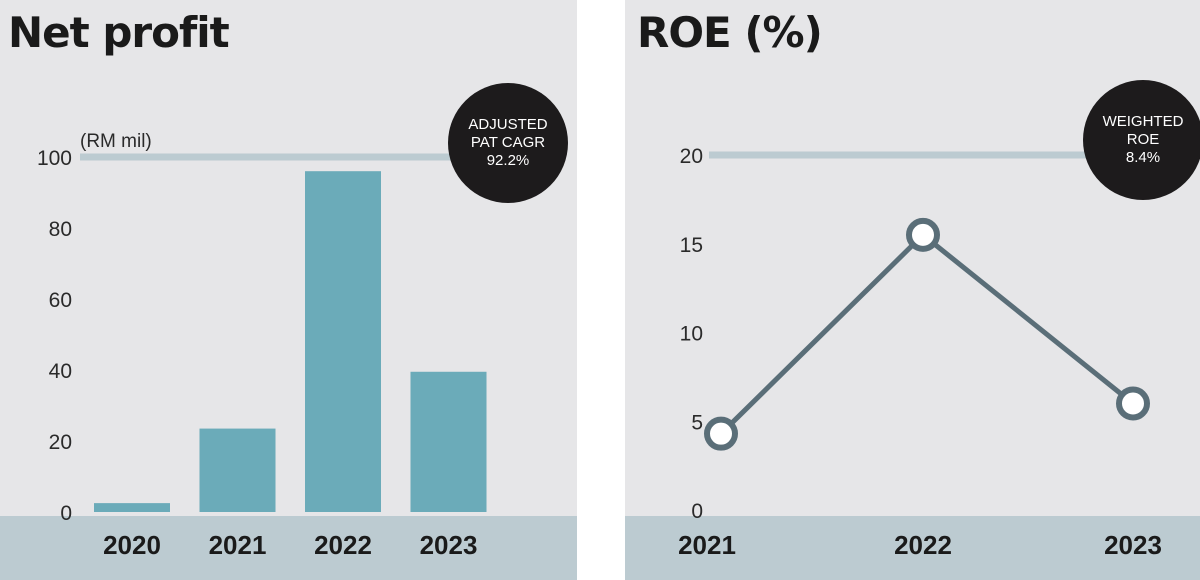 This screenshot has width=1200, height=580. Describe the element at coordinates (237, 470) in the screenshot. I see `bar-2021` at that location.